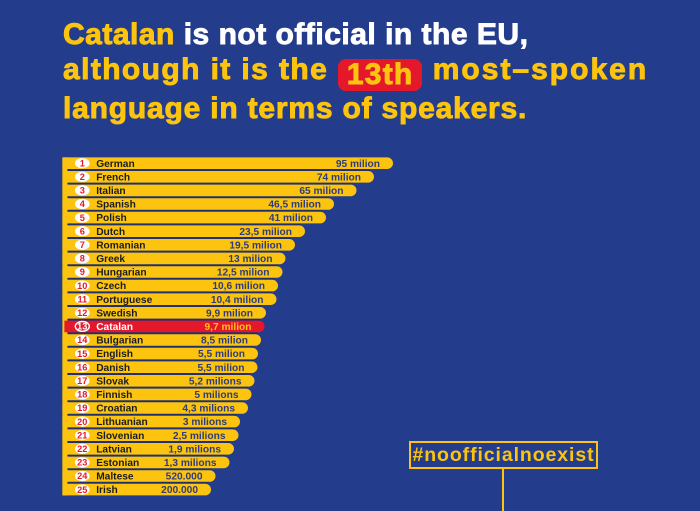  What do you see at coordinates (190, 463) in the screenshot?
I see `svg-text: 1,3 milions` at bounding box center [190, 463].